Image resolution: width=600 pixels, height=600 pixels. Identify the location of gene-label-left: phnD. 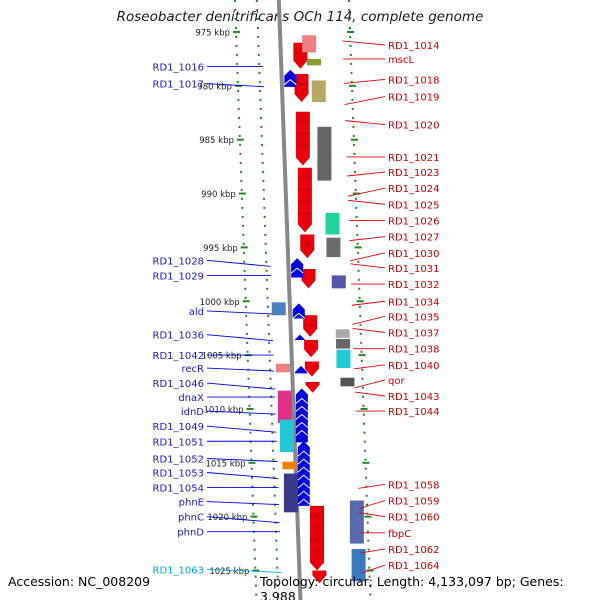
(190, 533).